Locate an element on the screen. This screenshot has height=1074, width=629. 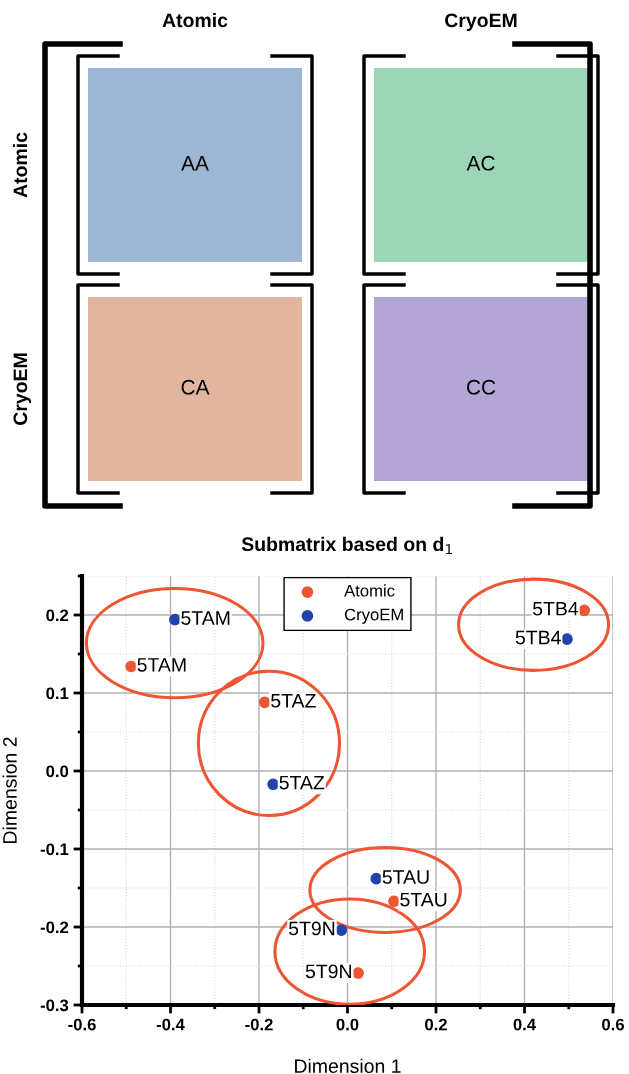
legend-label: Atomic is located at coordinates (369, 590).